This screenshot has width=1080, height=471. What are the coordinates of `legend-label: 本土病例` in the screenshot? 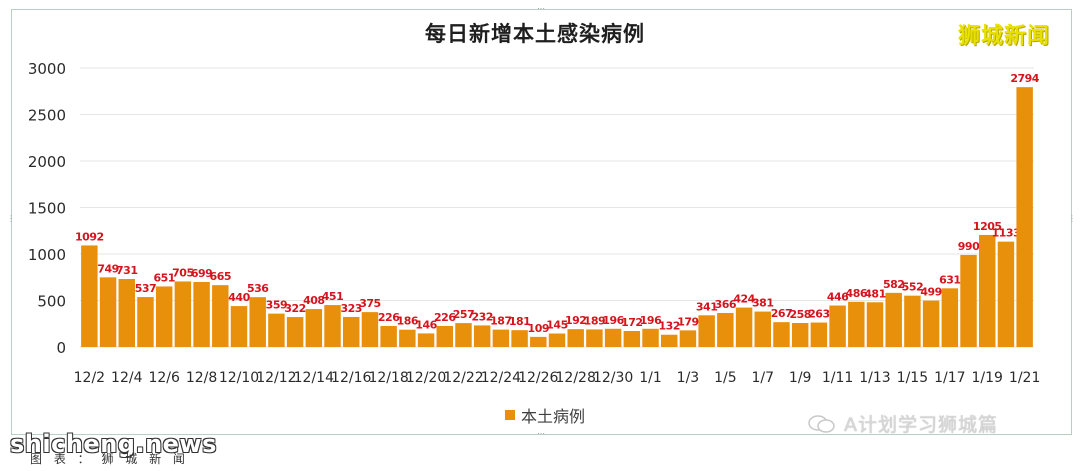 It's located at (553, 416).